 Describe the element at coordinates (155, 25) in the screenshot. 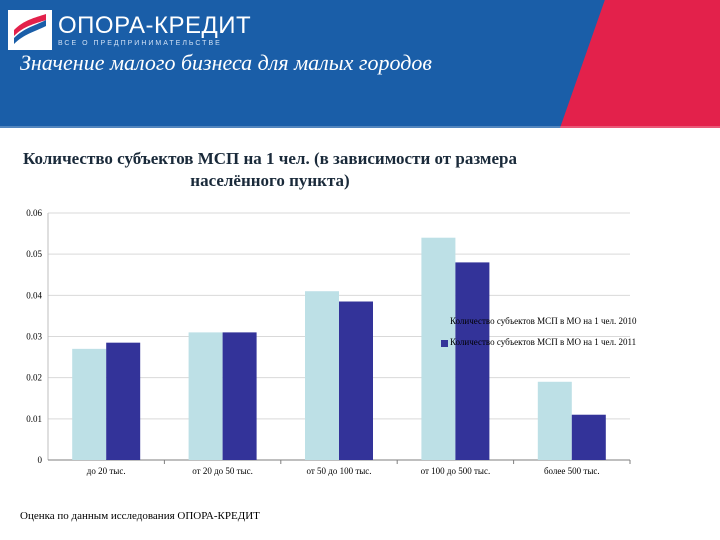

I see `logo-name: ОПОРА-КРЕДИТ` at that location.